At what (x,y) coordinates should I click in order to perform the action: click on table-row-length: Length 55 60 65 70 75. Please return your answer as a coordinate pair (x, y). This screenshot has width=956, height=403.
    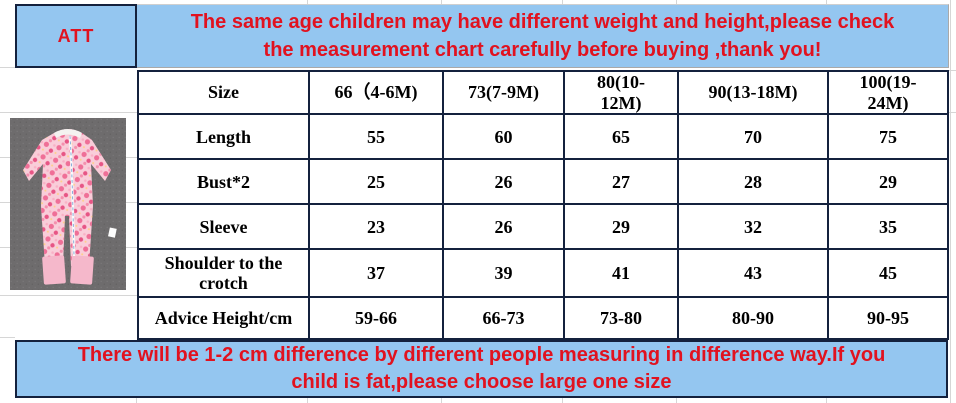
    Looking at the image, I should click on (543, 137).